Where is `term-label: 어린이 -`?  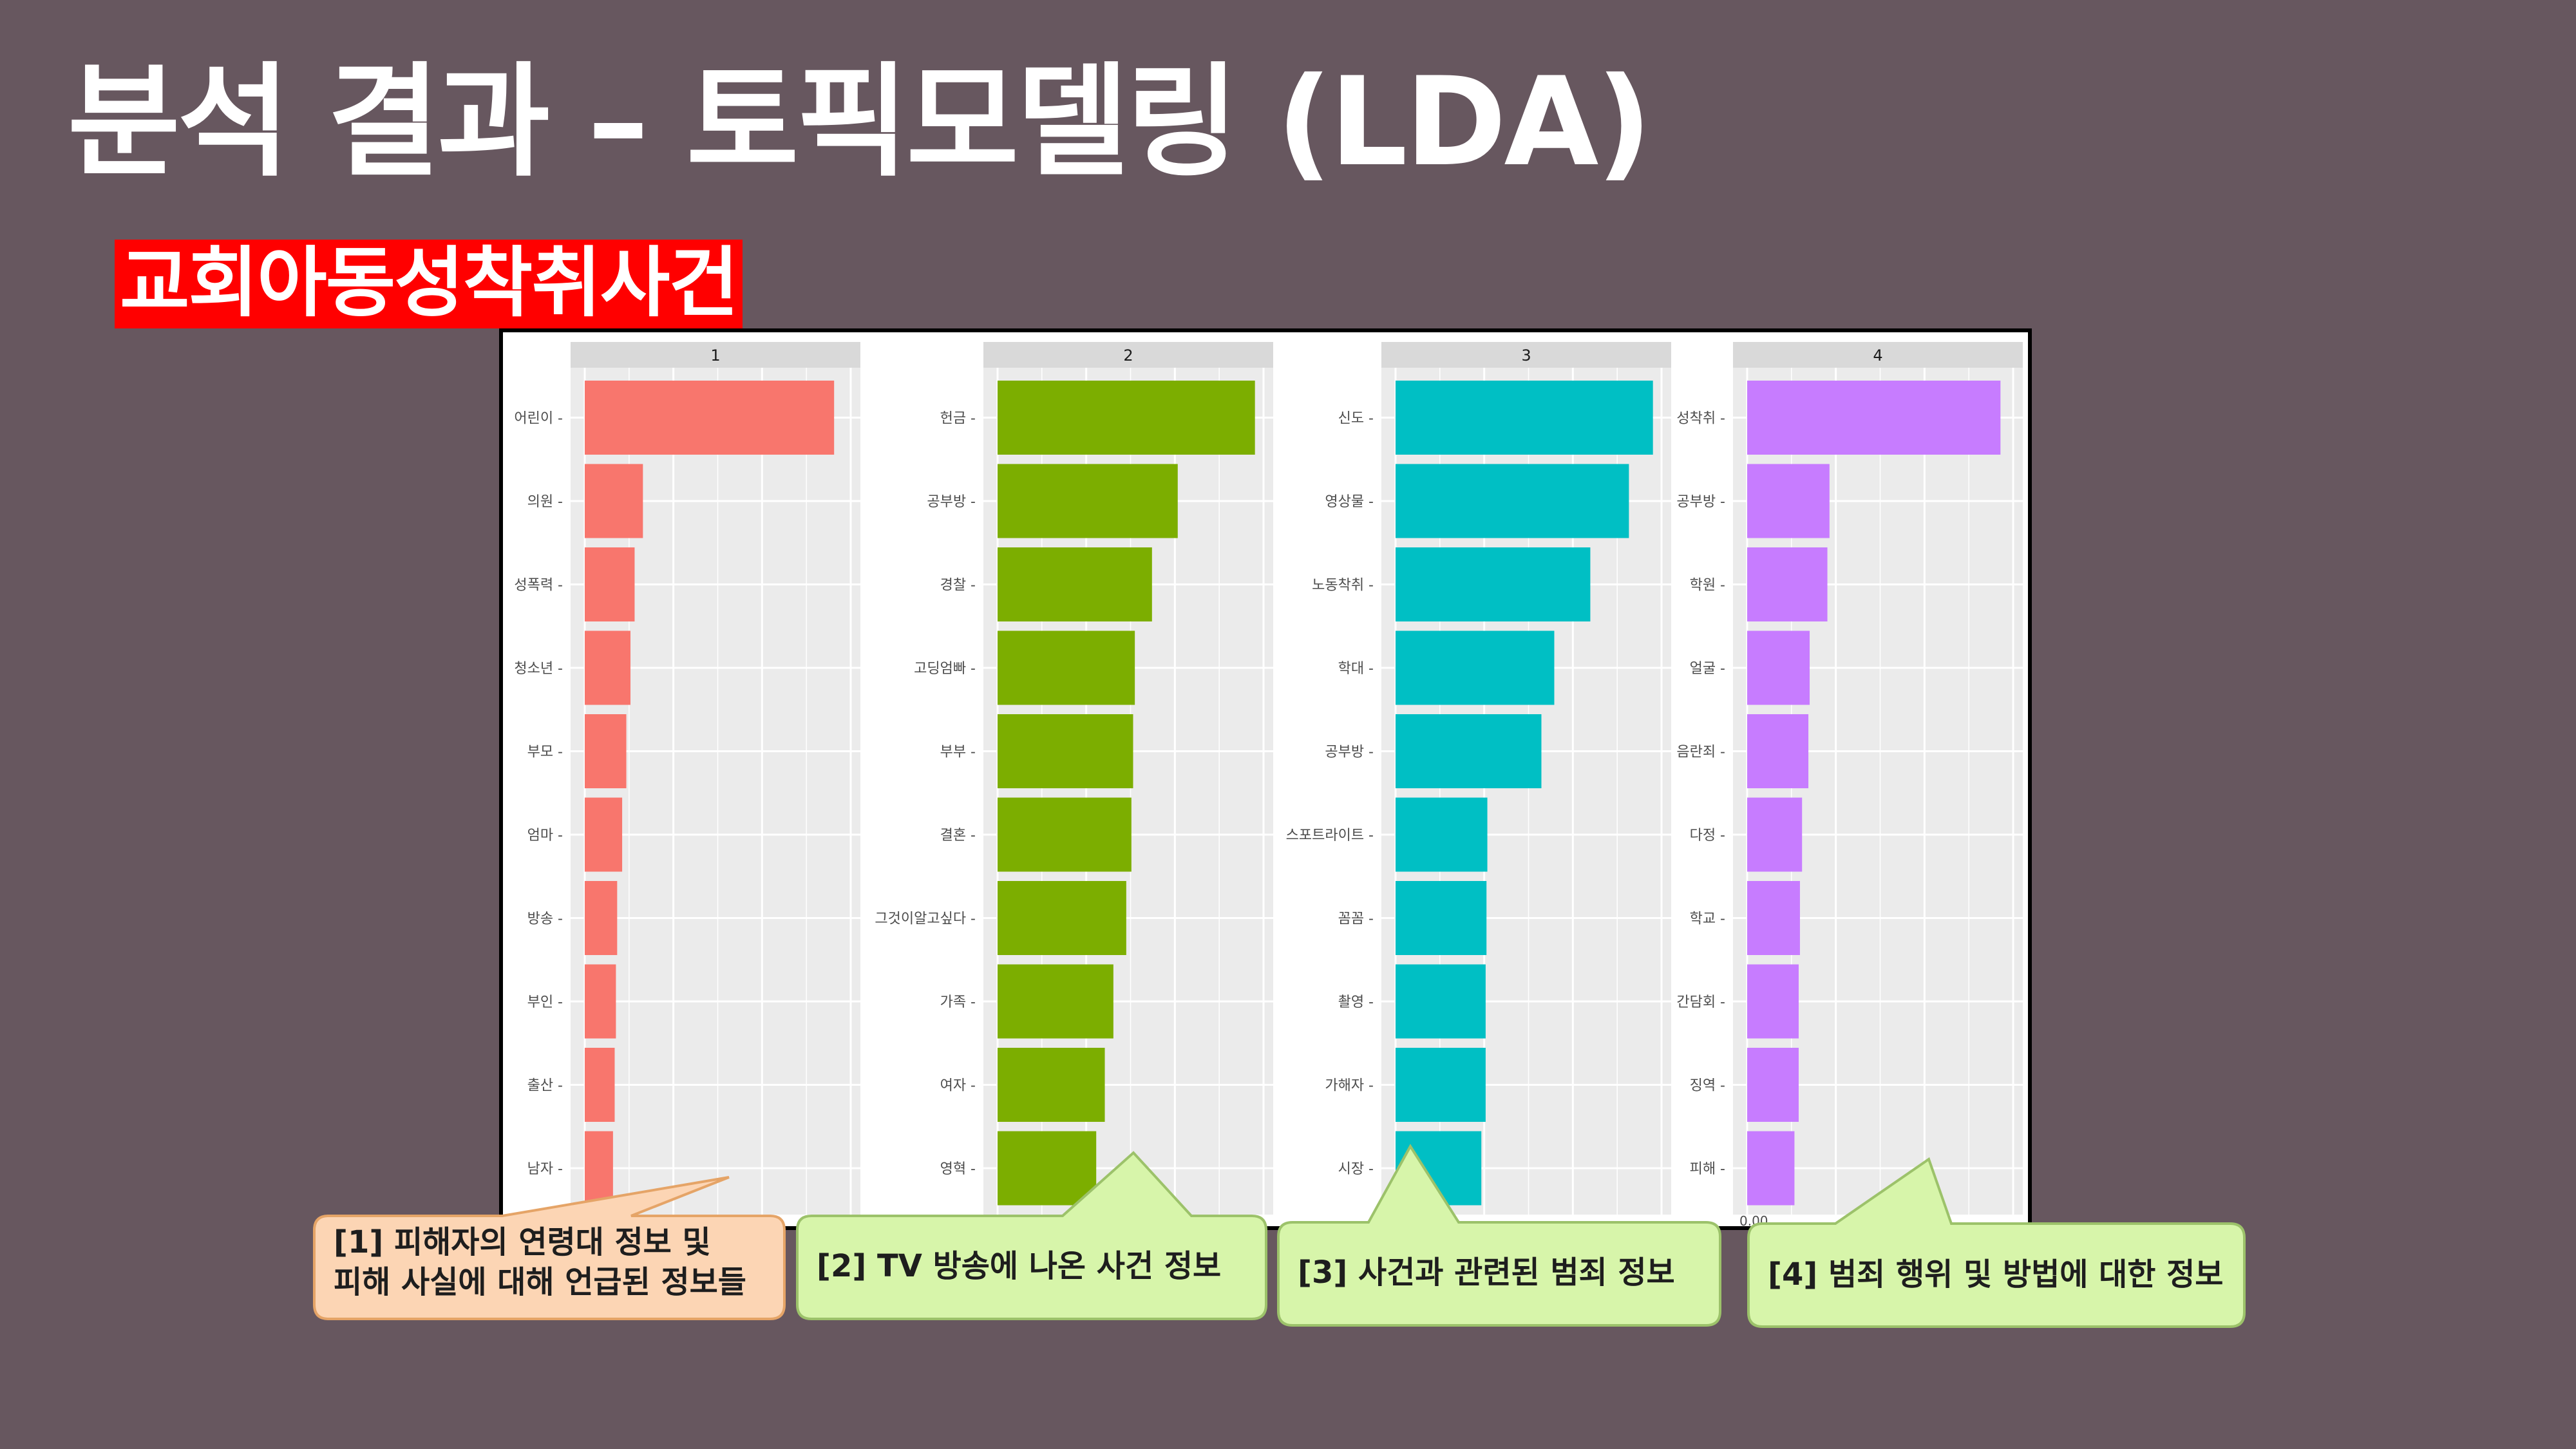
term-label: 어린이 - is located at coordinates (538, 419).